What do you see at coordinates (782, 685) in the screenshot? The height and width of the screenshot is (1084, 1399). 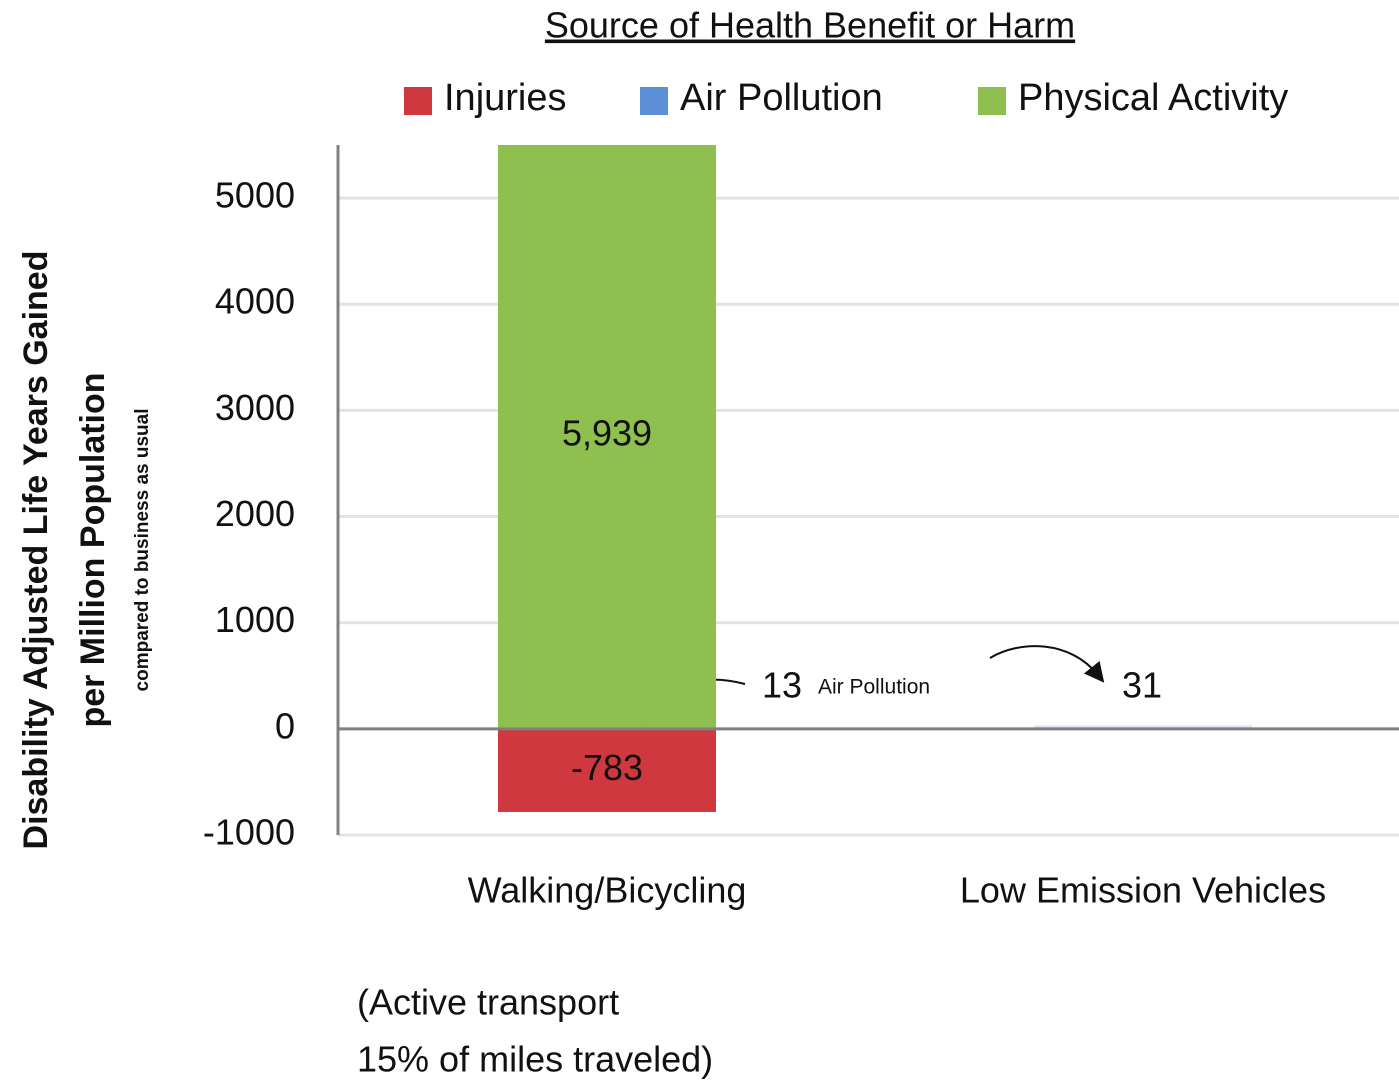 I see `value-label: 13` at bounding box center [782, 685].